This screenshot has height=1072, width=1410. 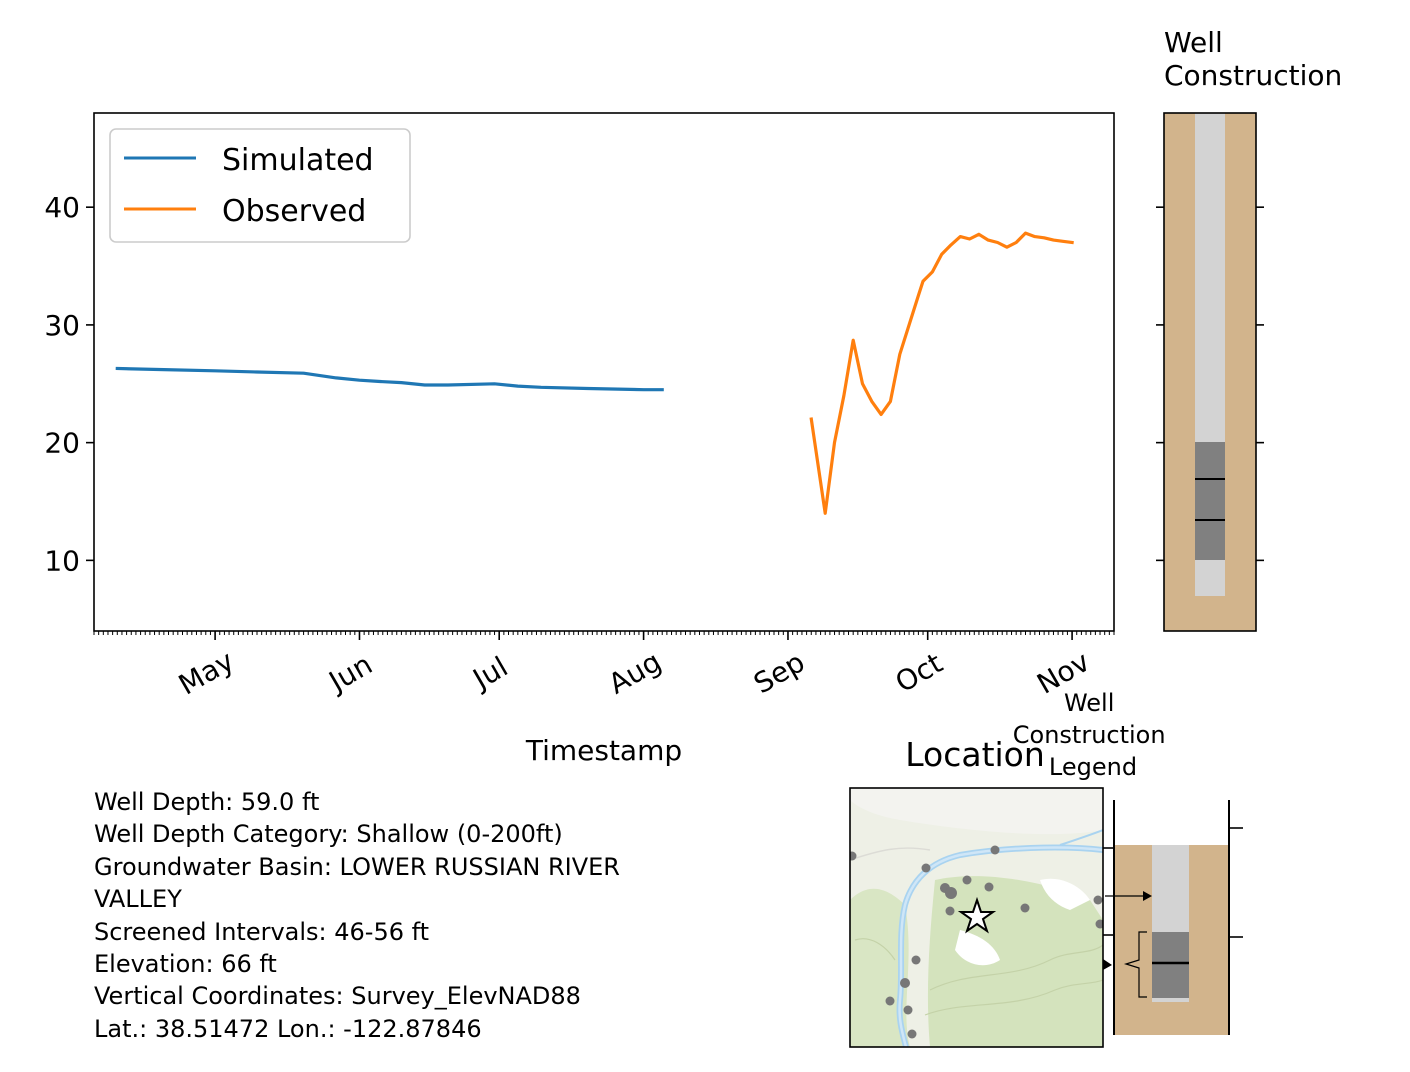 What do you see at coordinates (941, 373) in the screenshot?
I see `series-line-observed` at bounding box center [941, 373].